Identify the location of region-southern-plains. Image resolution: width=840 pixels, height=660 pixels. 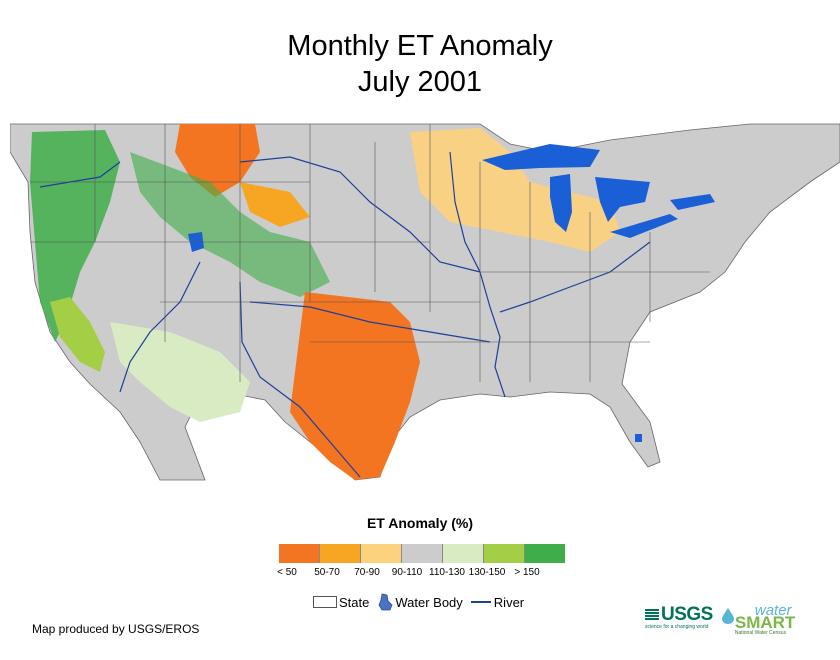
(355, 386).